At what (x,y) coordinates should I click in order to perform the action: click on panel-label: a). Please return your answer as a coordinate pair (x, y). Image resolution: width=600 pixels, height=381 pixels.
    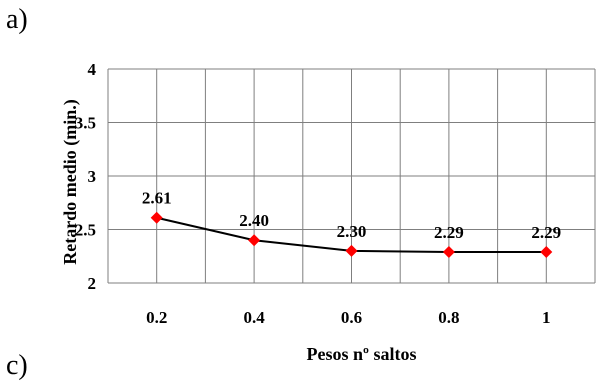
    Looking at the image, I should click on (17, 19).